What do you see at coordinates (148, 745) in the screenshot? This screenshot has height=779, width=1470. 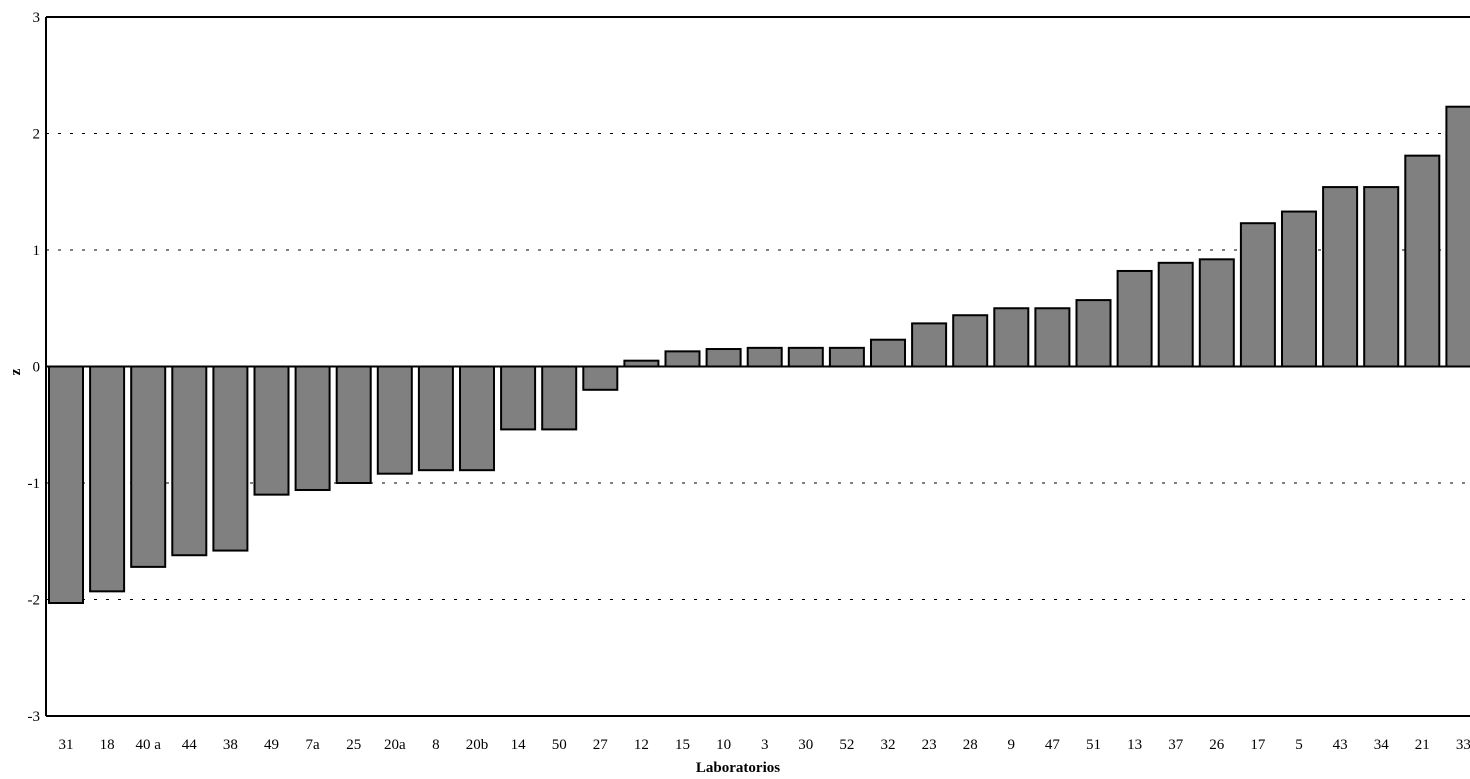 I see `x-tick-label: 40 a` at bounding box center [148, 745].